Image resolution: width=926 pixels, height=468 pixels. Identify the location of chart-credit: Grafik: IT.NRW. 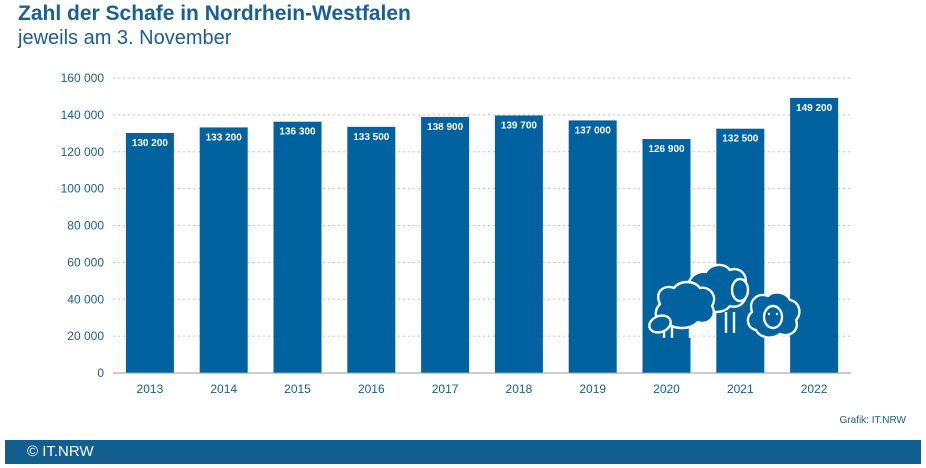
(872, 420).